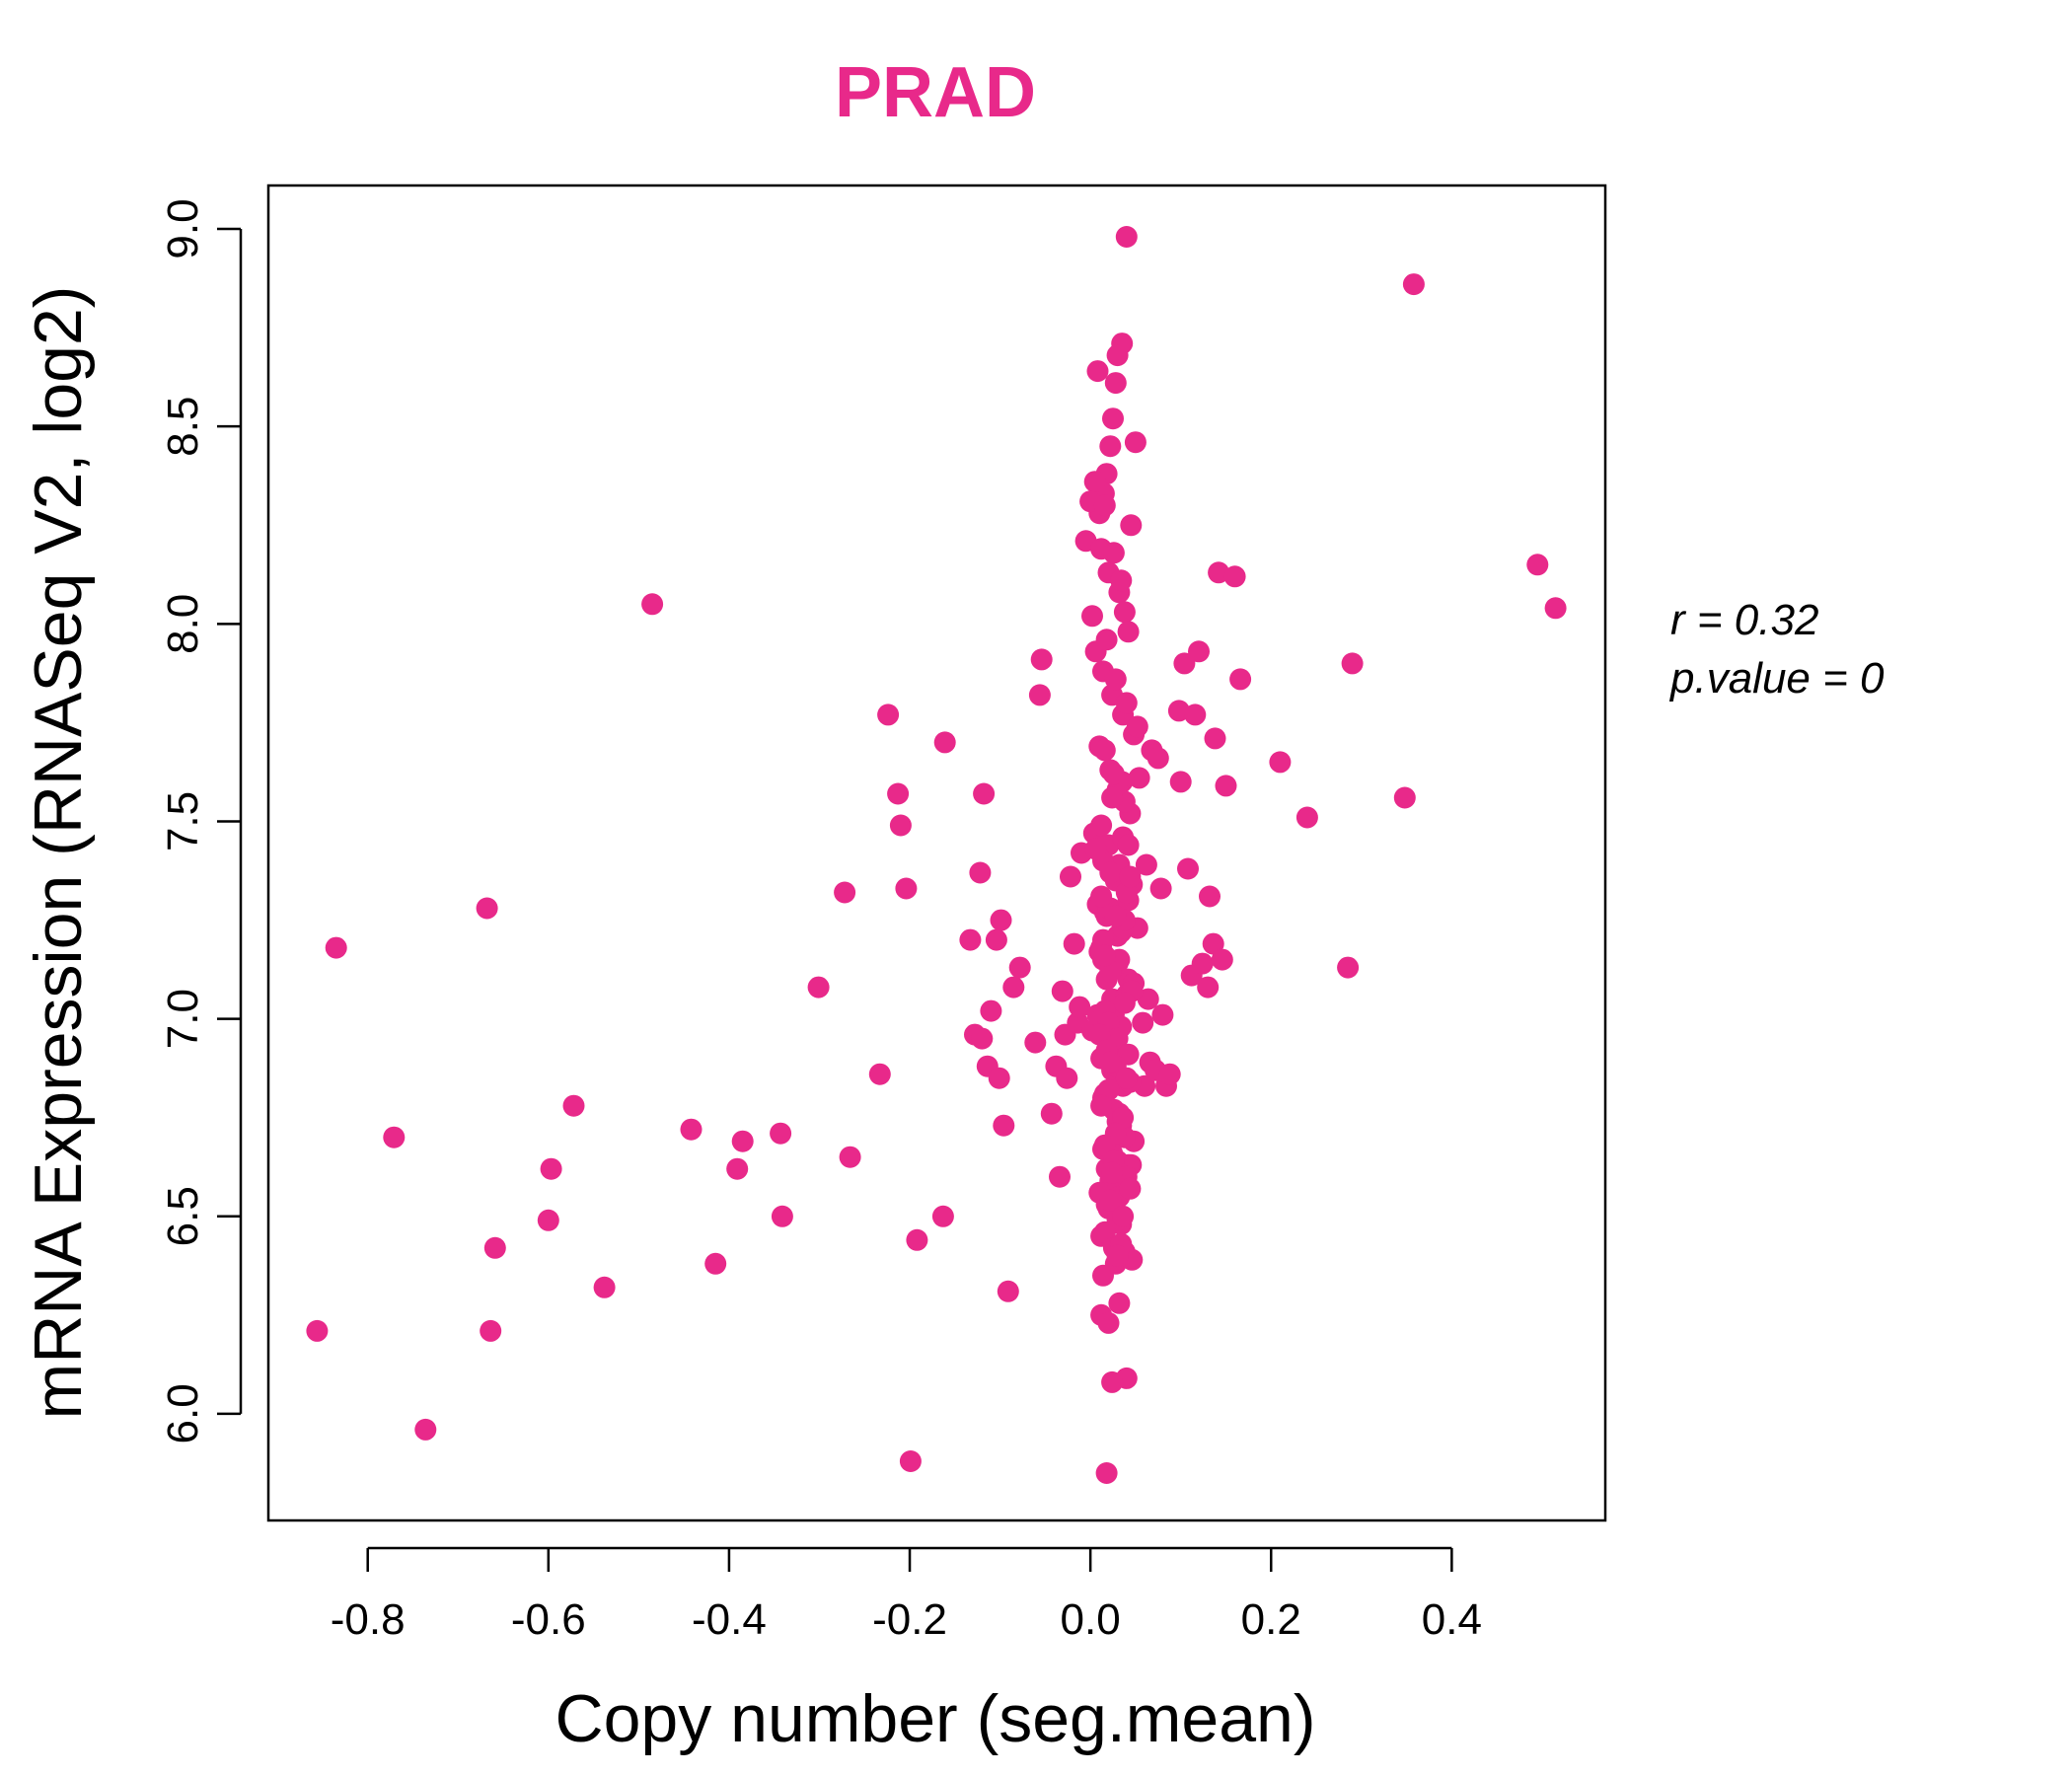  What do you see at coordinates (729, 1620) in the screenshot?
I see `x-tick-label: -0.4` at bounding box center [729, 1620].